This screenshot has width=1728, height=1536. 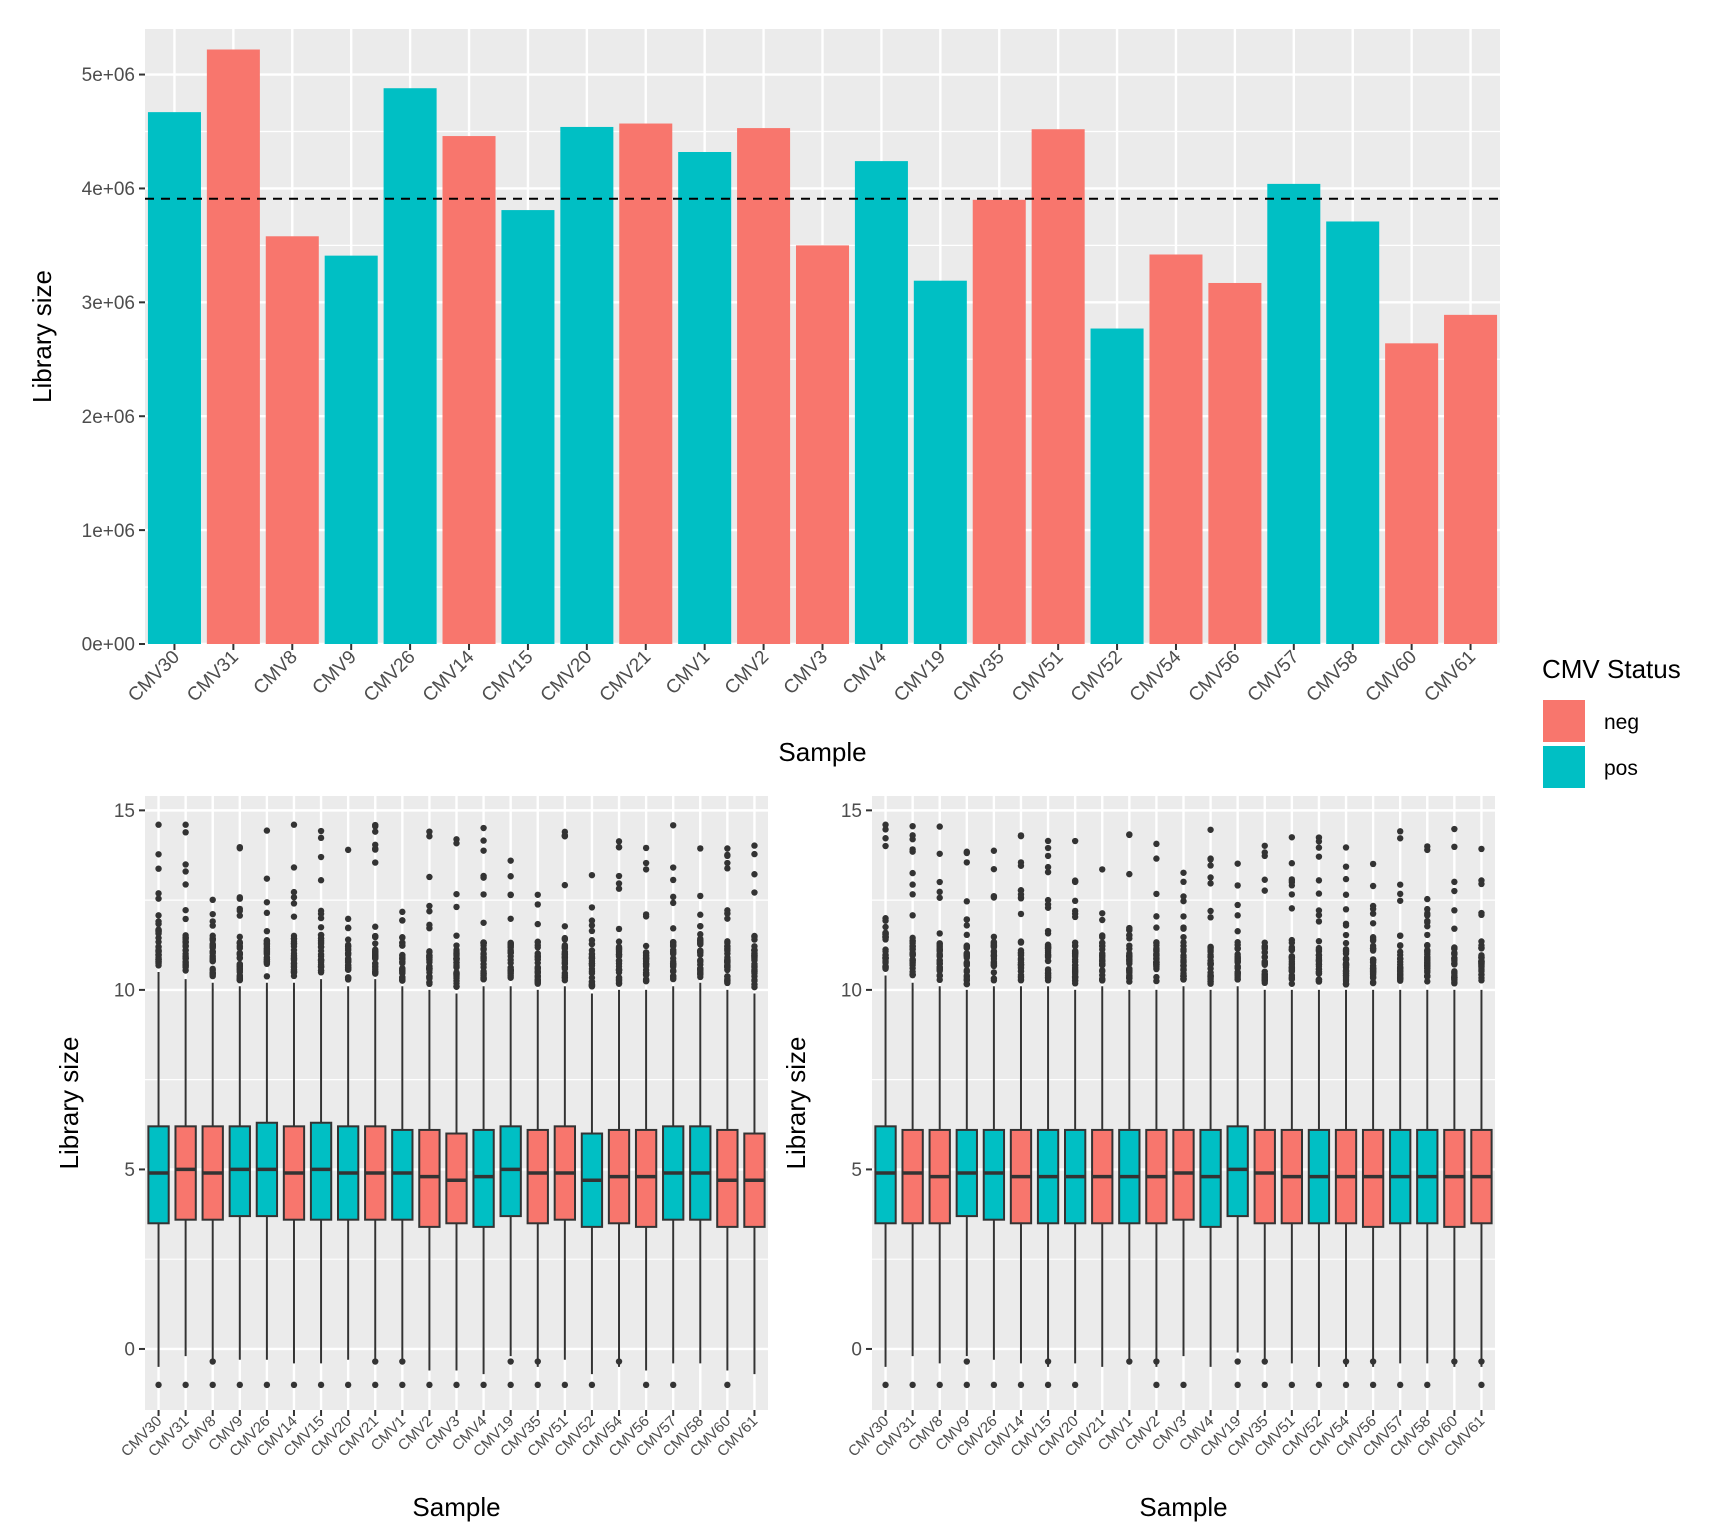 What do you see at coordinates (108, 303) in the screenshot?
I see `y-tick-label: 3e+06` at bounding box center [108, 303].